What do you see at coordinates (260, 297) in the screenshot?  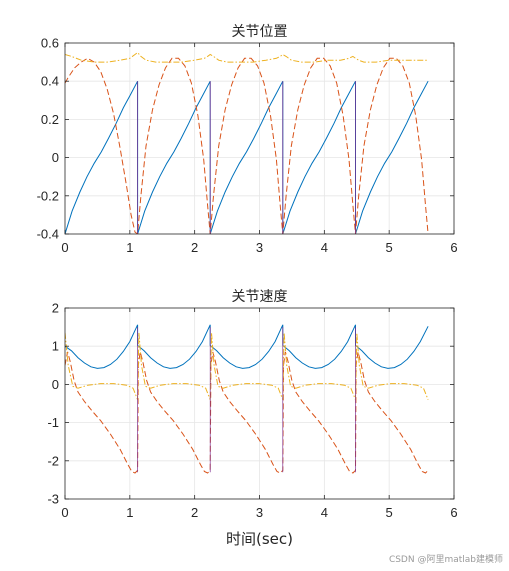 I see `chart-title: 关节速度` at bounding box center [260, 297].